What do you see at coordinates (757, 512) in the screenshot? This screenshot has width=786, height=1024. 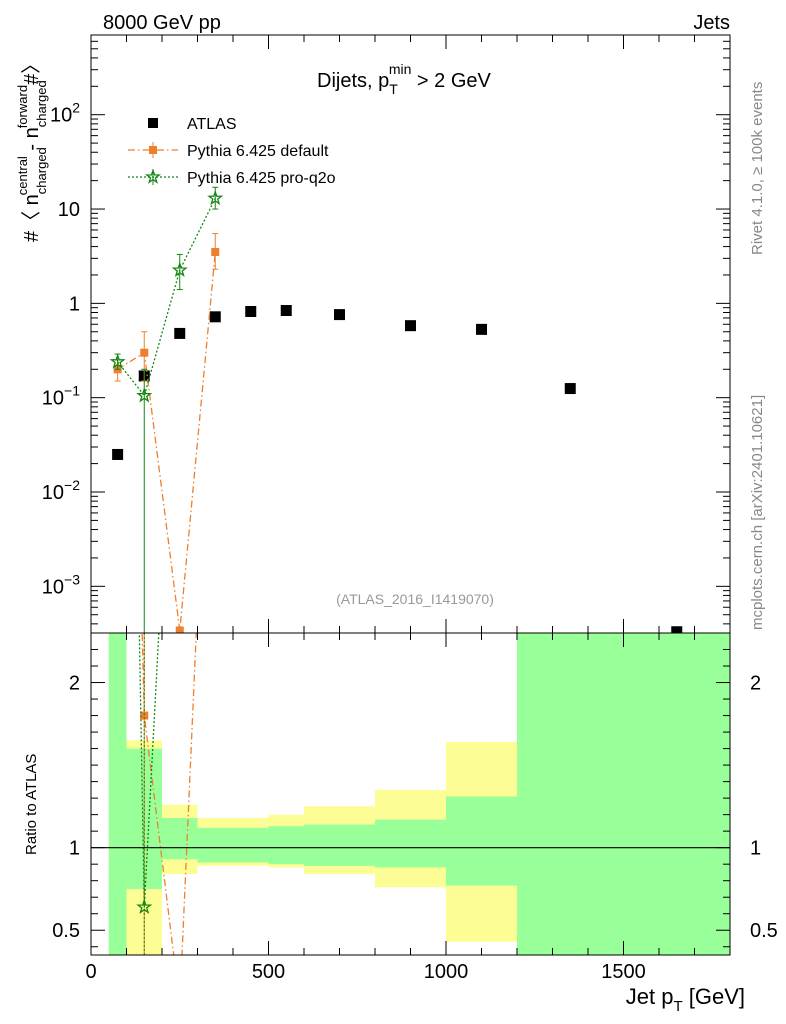 I see `mcplots-label: mcplots.cern.ch [arXiv:2401.10621]` at bounding box center [757, 512].